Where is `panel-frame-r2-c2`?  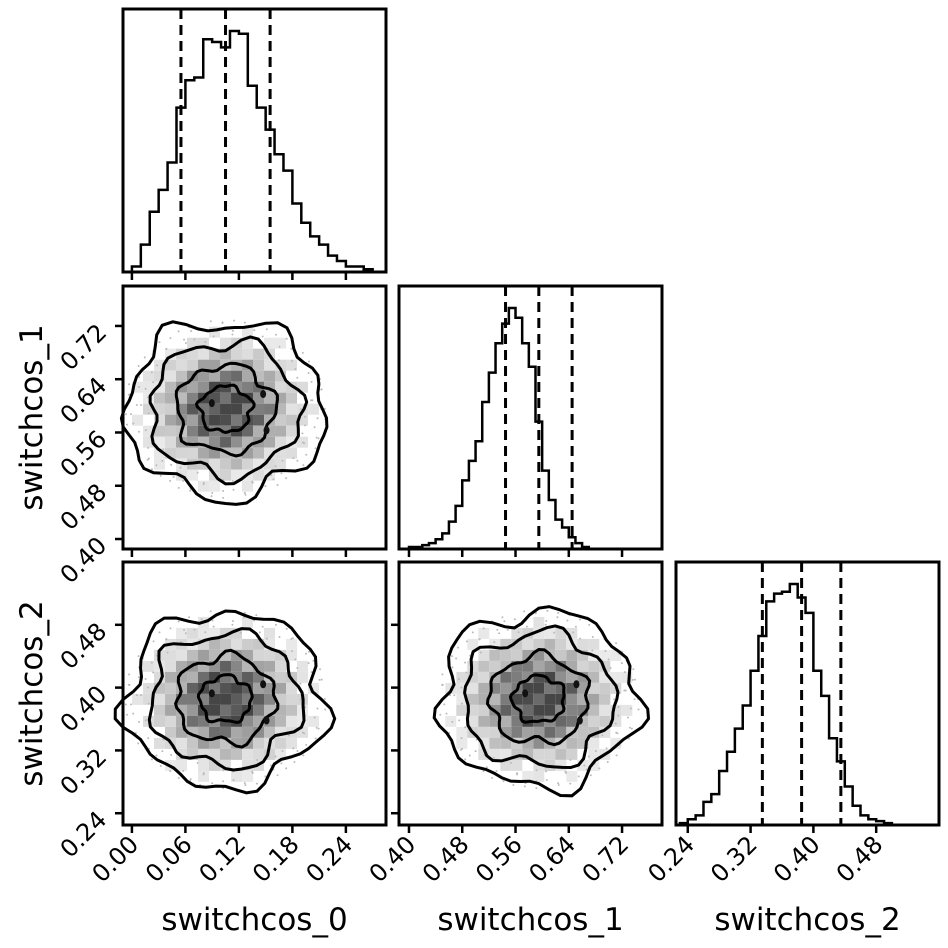 panel-frame-r2-c2 is located at coordinates (807, 693).